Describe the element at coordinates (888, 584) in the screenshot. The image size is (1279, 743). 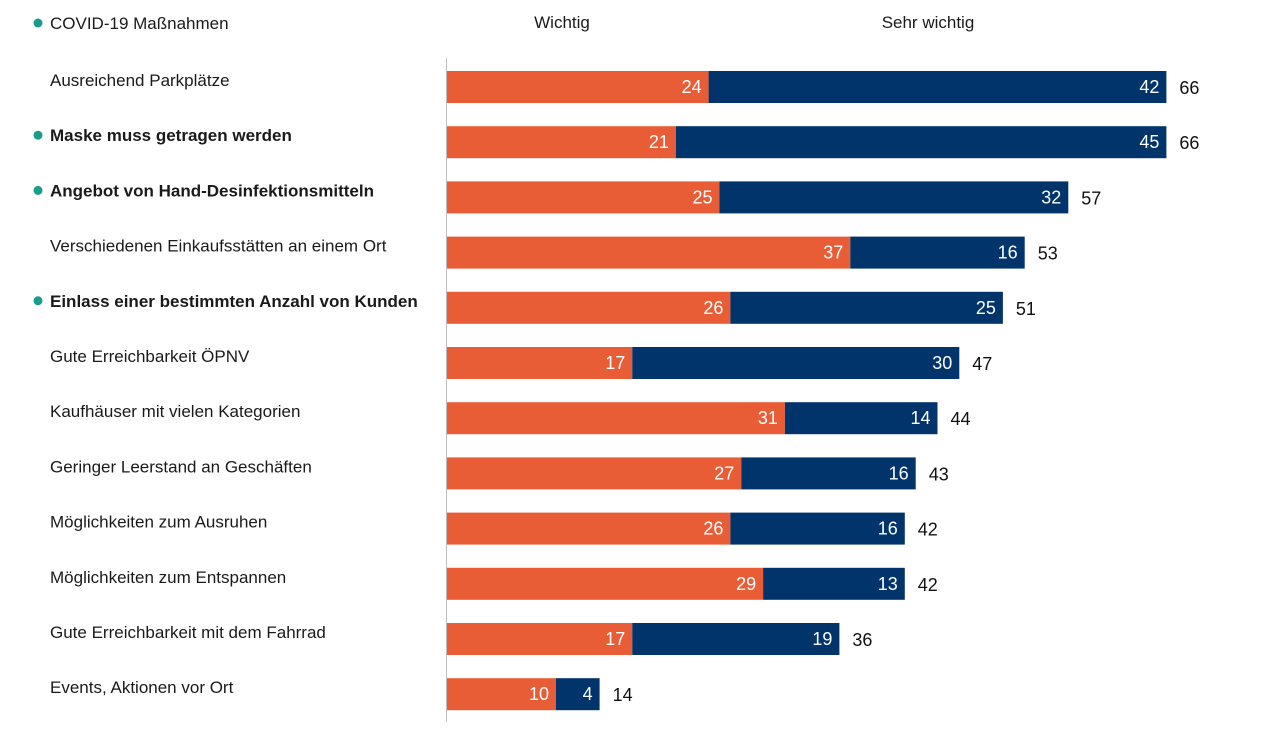
I see `bar-value-label: 13` at that location.